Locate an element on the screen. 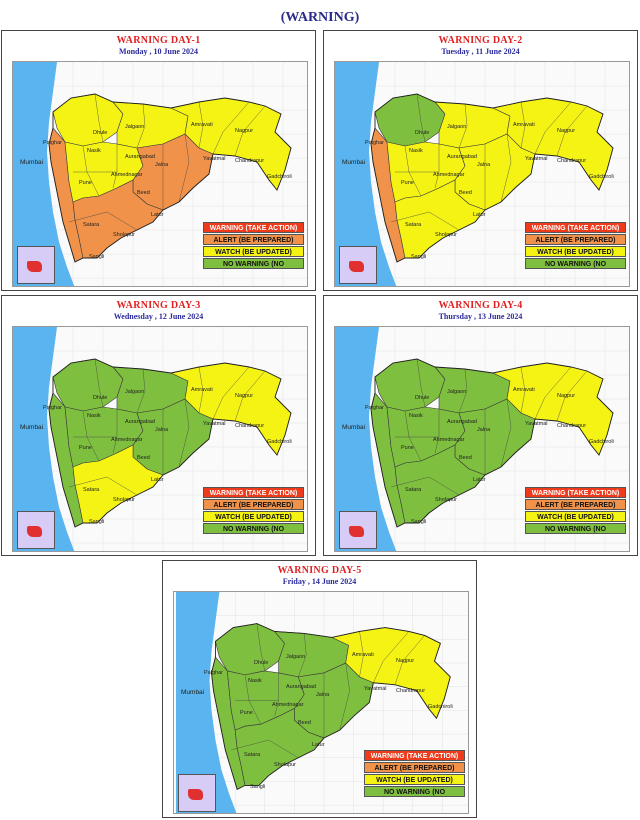  day-5-legend-alert: ALERT (BE PREPARED) is located at coordinates (414, 767).